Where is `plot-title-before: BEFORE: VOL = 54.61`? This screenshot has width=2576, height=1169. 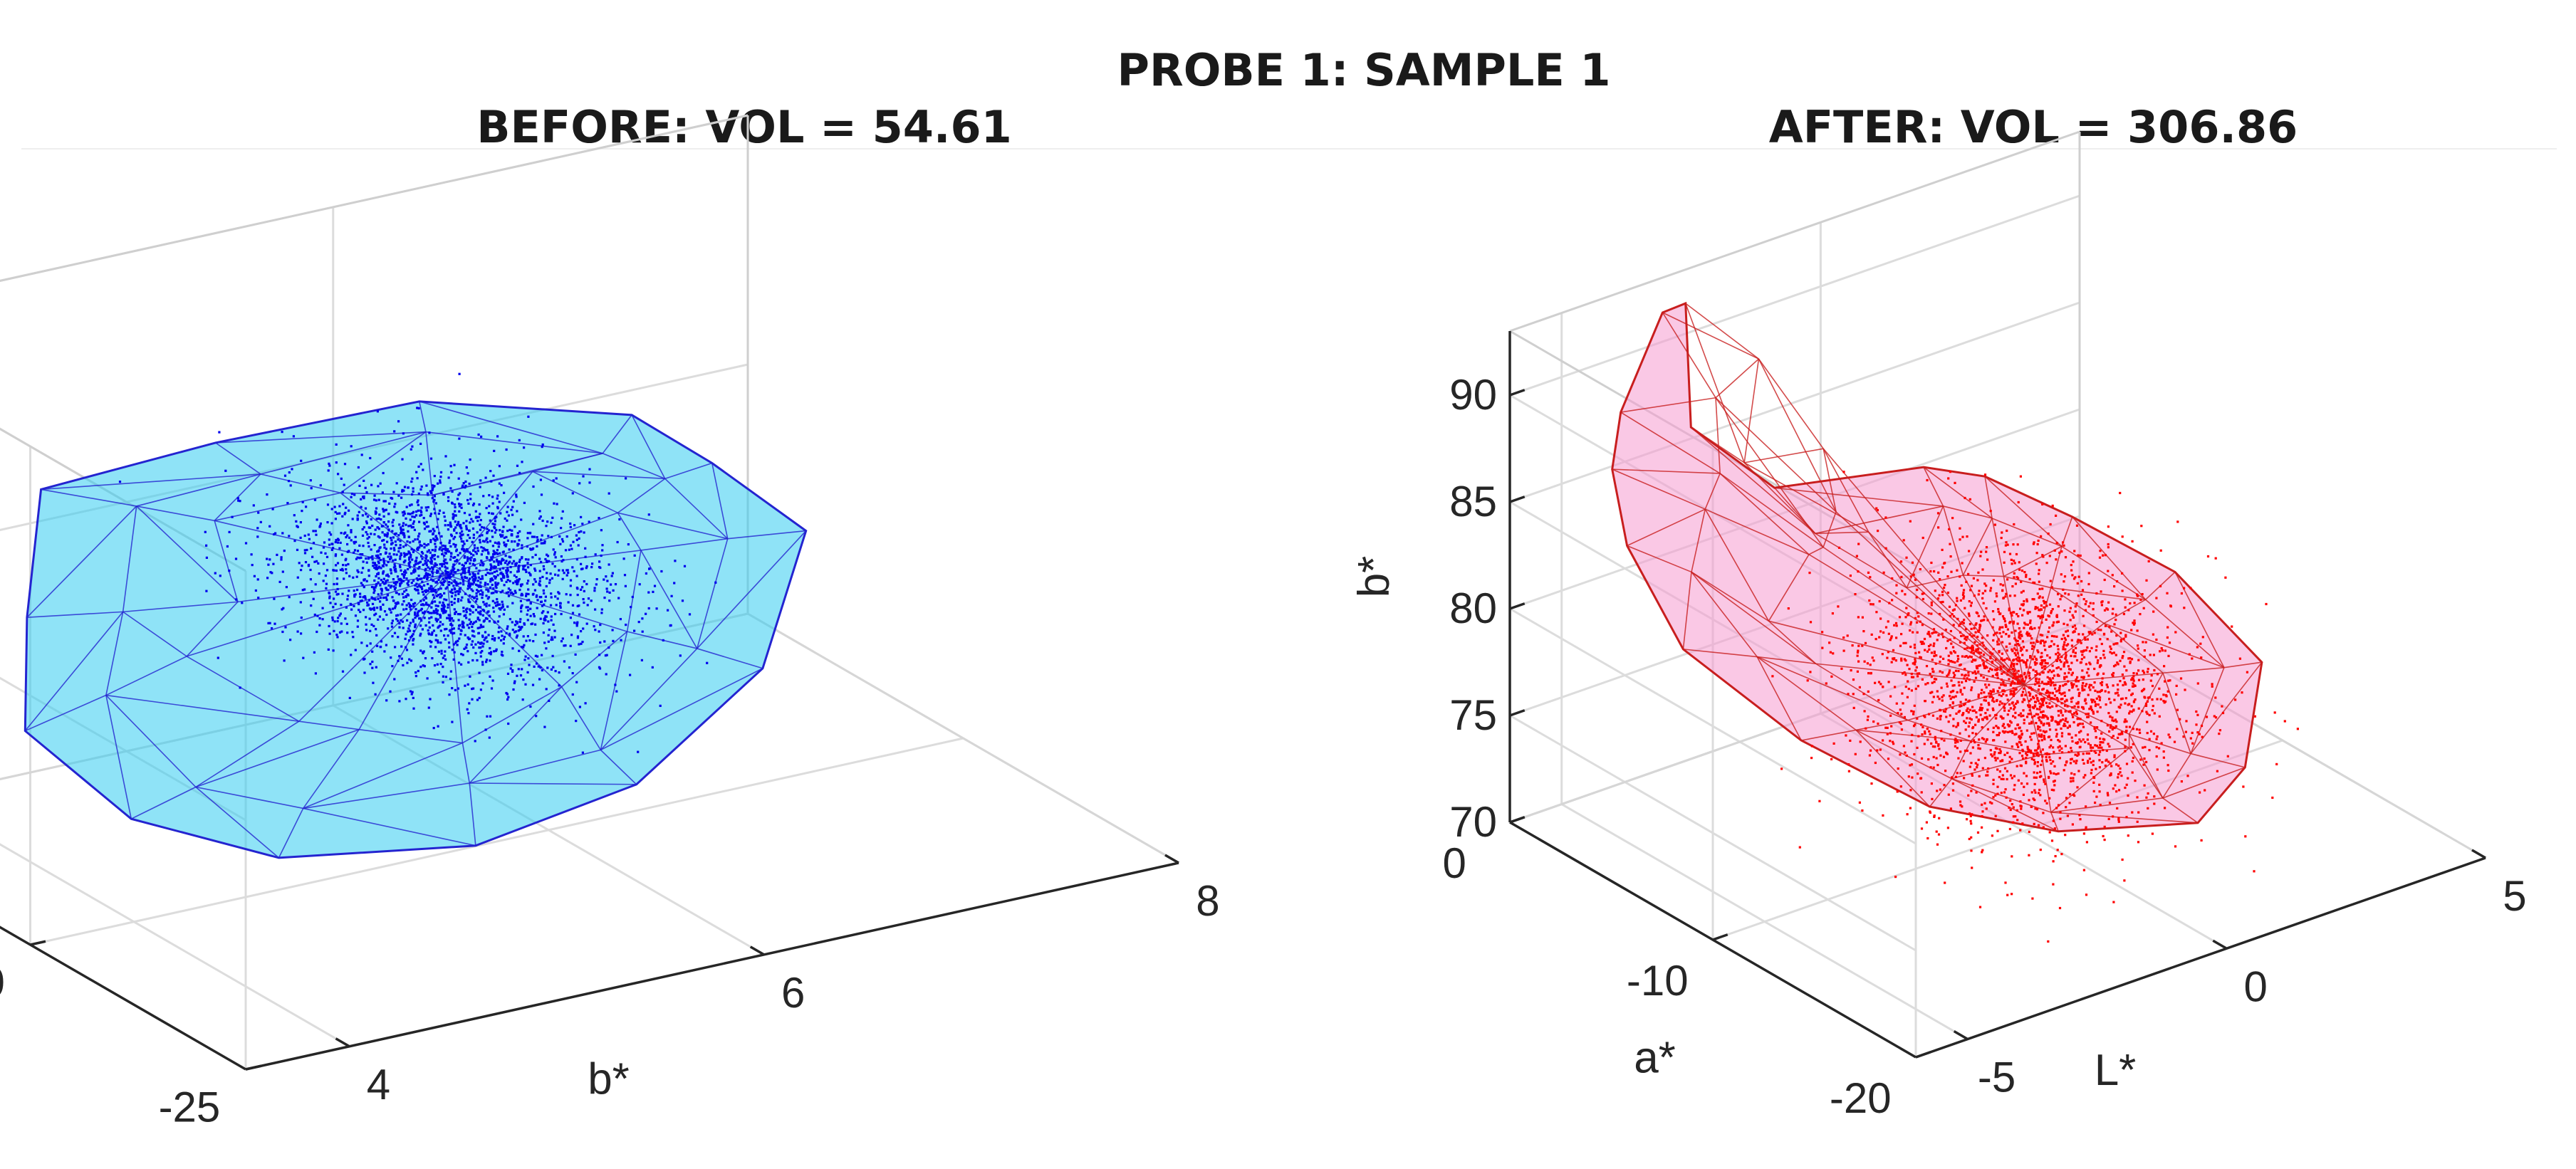 plot-title-before: BEFORE: VOL = 54.61 is located at coordinates (744, 127).